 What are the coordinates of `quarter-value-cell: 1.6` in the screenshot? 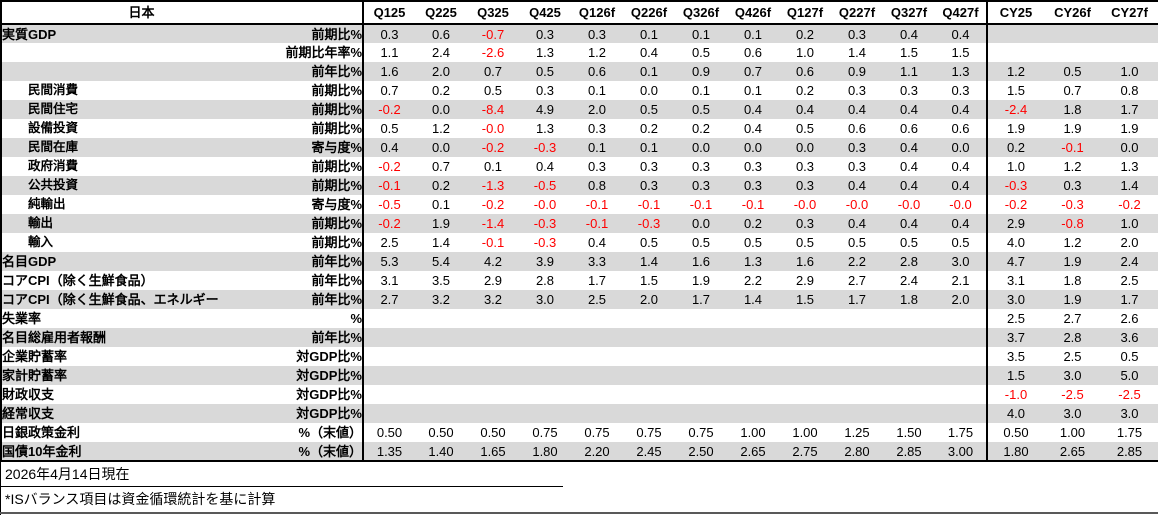 It's located at (805, 261).